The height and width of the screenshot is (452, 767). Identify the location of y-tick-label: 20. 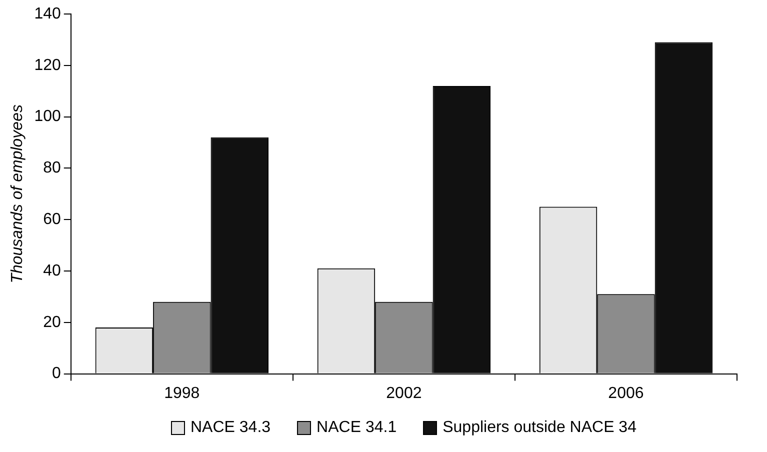
(52, 322).